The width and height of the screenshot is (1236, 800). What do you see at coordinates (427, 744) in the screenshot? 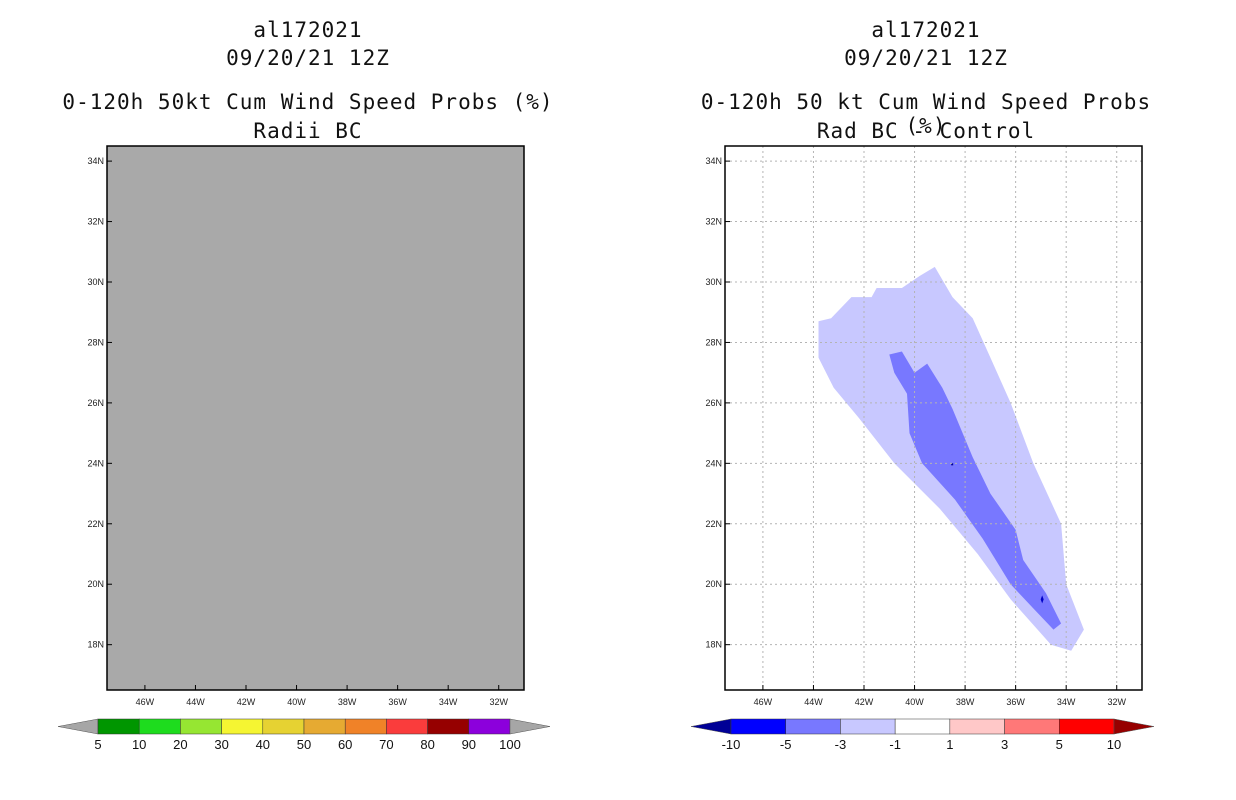
I see `left-colorbar-label-8: 80` at bounding box center [427, 744].